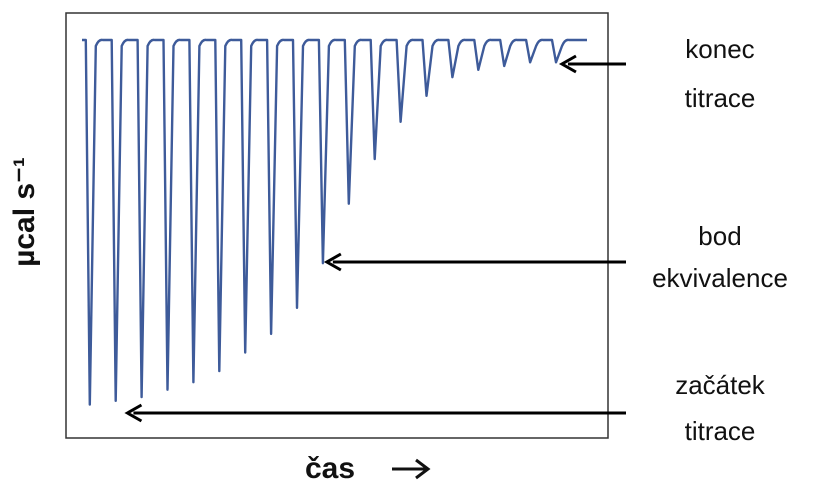 The width and height of the screenshot is (835, 486). I want to click on x-axis-label-group: čas, so click(368, 468).